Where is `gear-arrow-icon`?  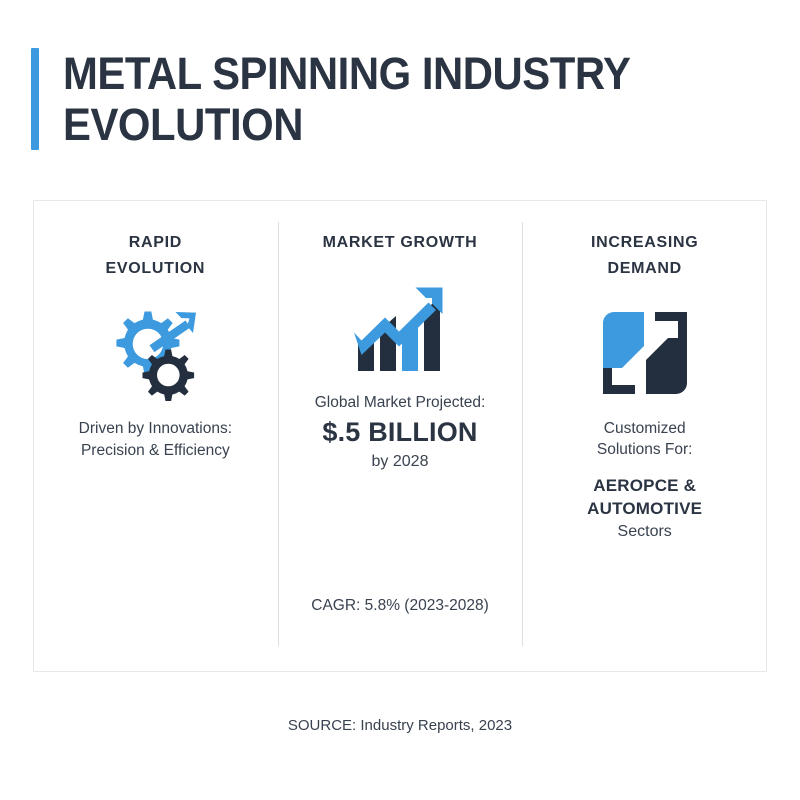 gear-arrow-icon is located at coordinates (155, 353).